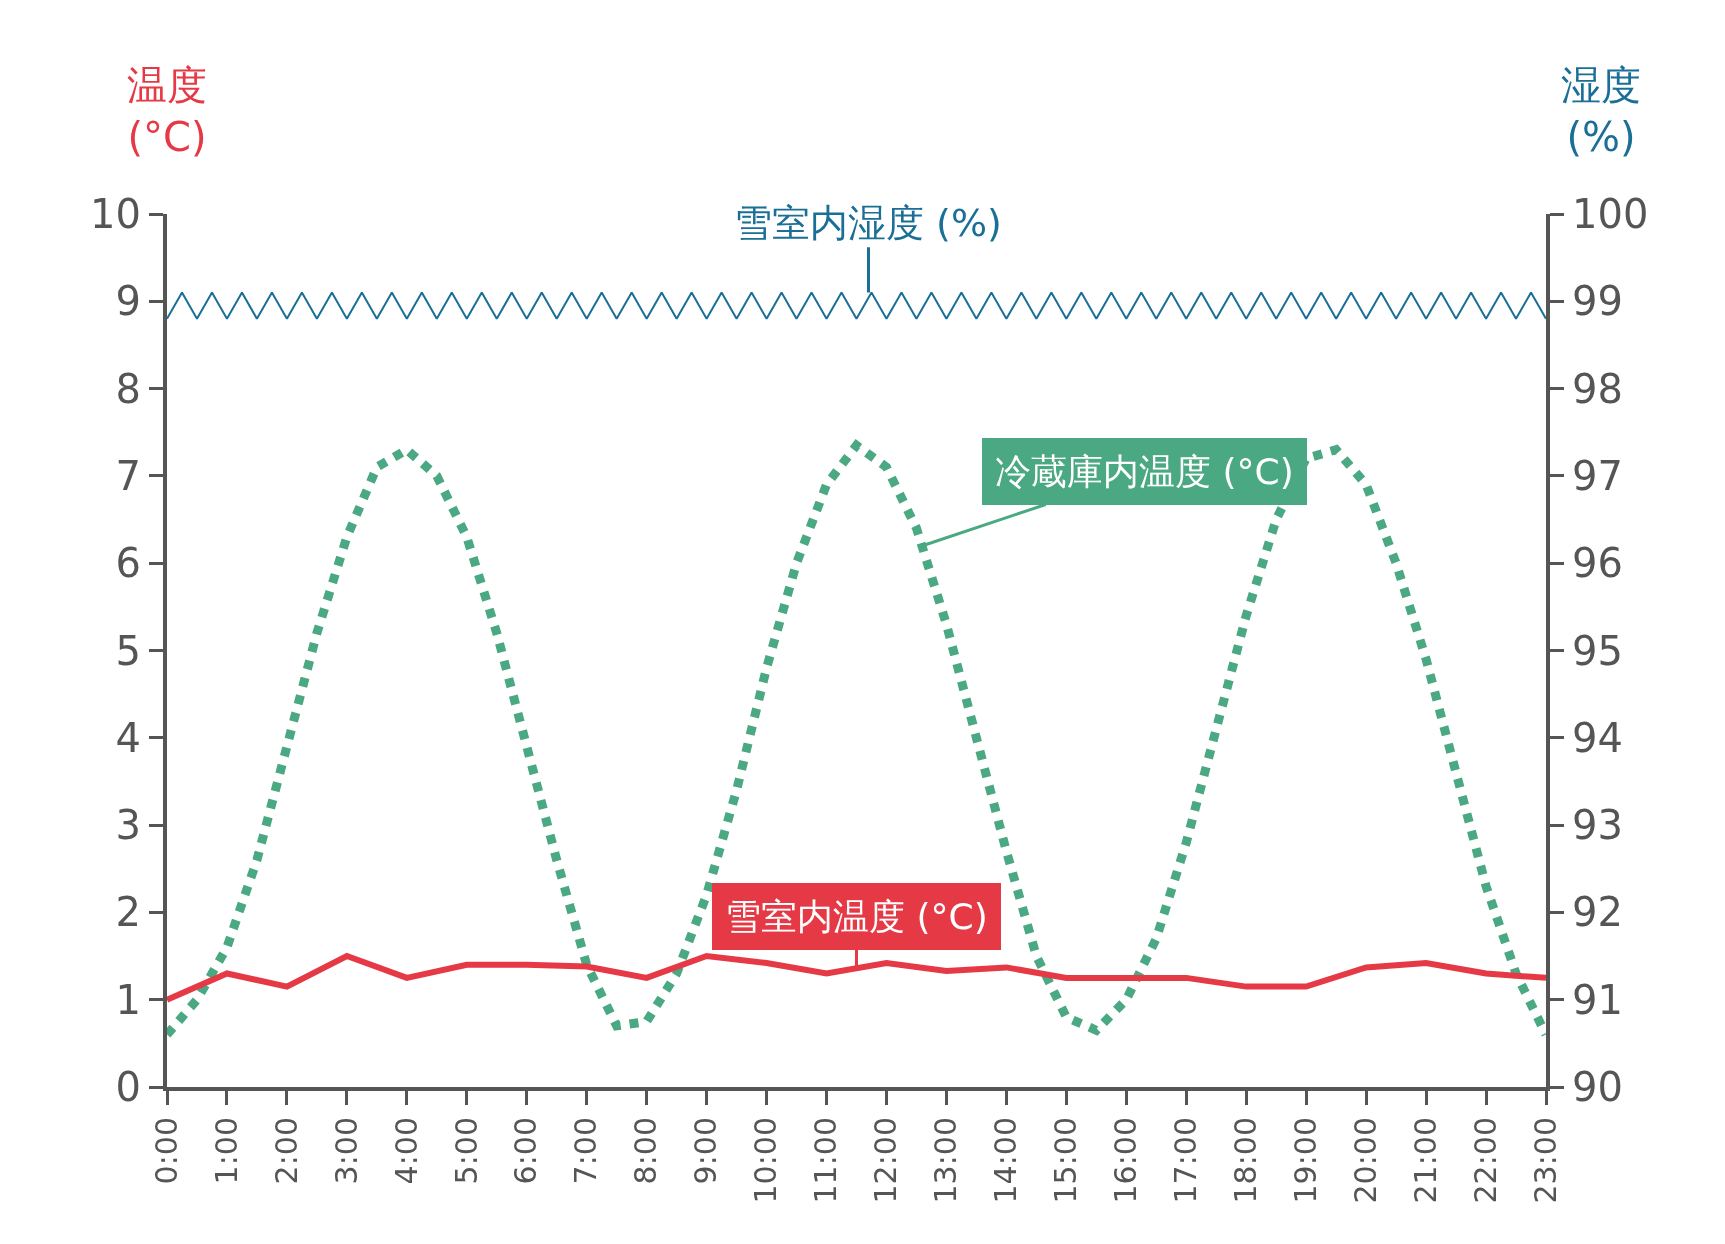 Image resolution: width=1725 pixels, height=1244 pixels. What do you see at coordinates (1305, 1160) in the screenshot?
I see `x-tick-label: 19:00` at bounding box center [1305, 1160].